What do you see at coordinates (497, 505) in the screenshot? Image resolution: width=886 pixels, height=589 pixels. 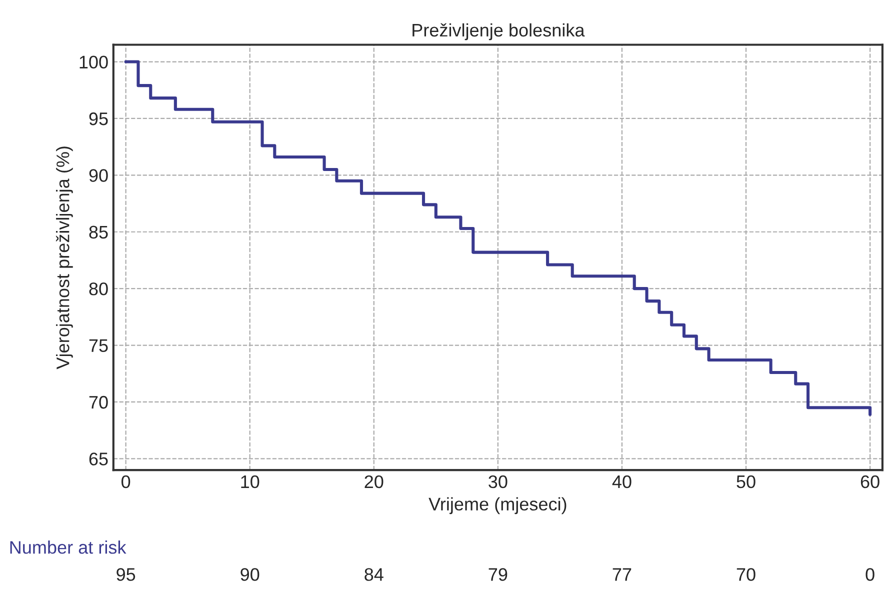 I see `x-axis-title: Vrijeme (mjeseci)` at bounding box center [497, 505].